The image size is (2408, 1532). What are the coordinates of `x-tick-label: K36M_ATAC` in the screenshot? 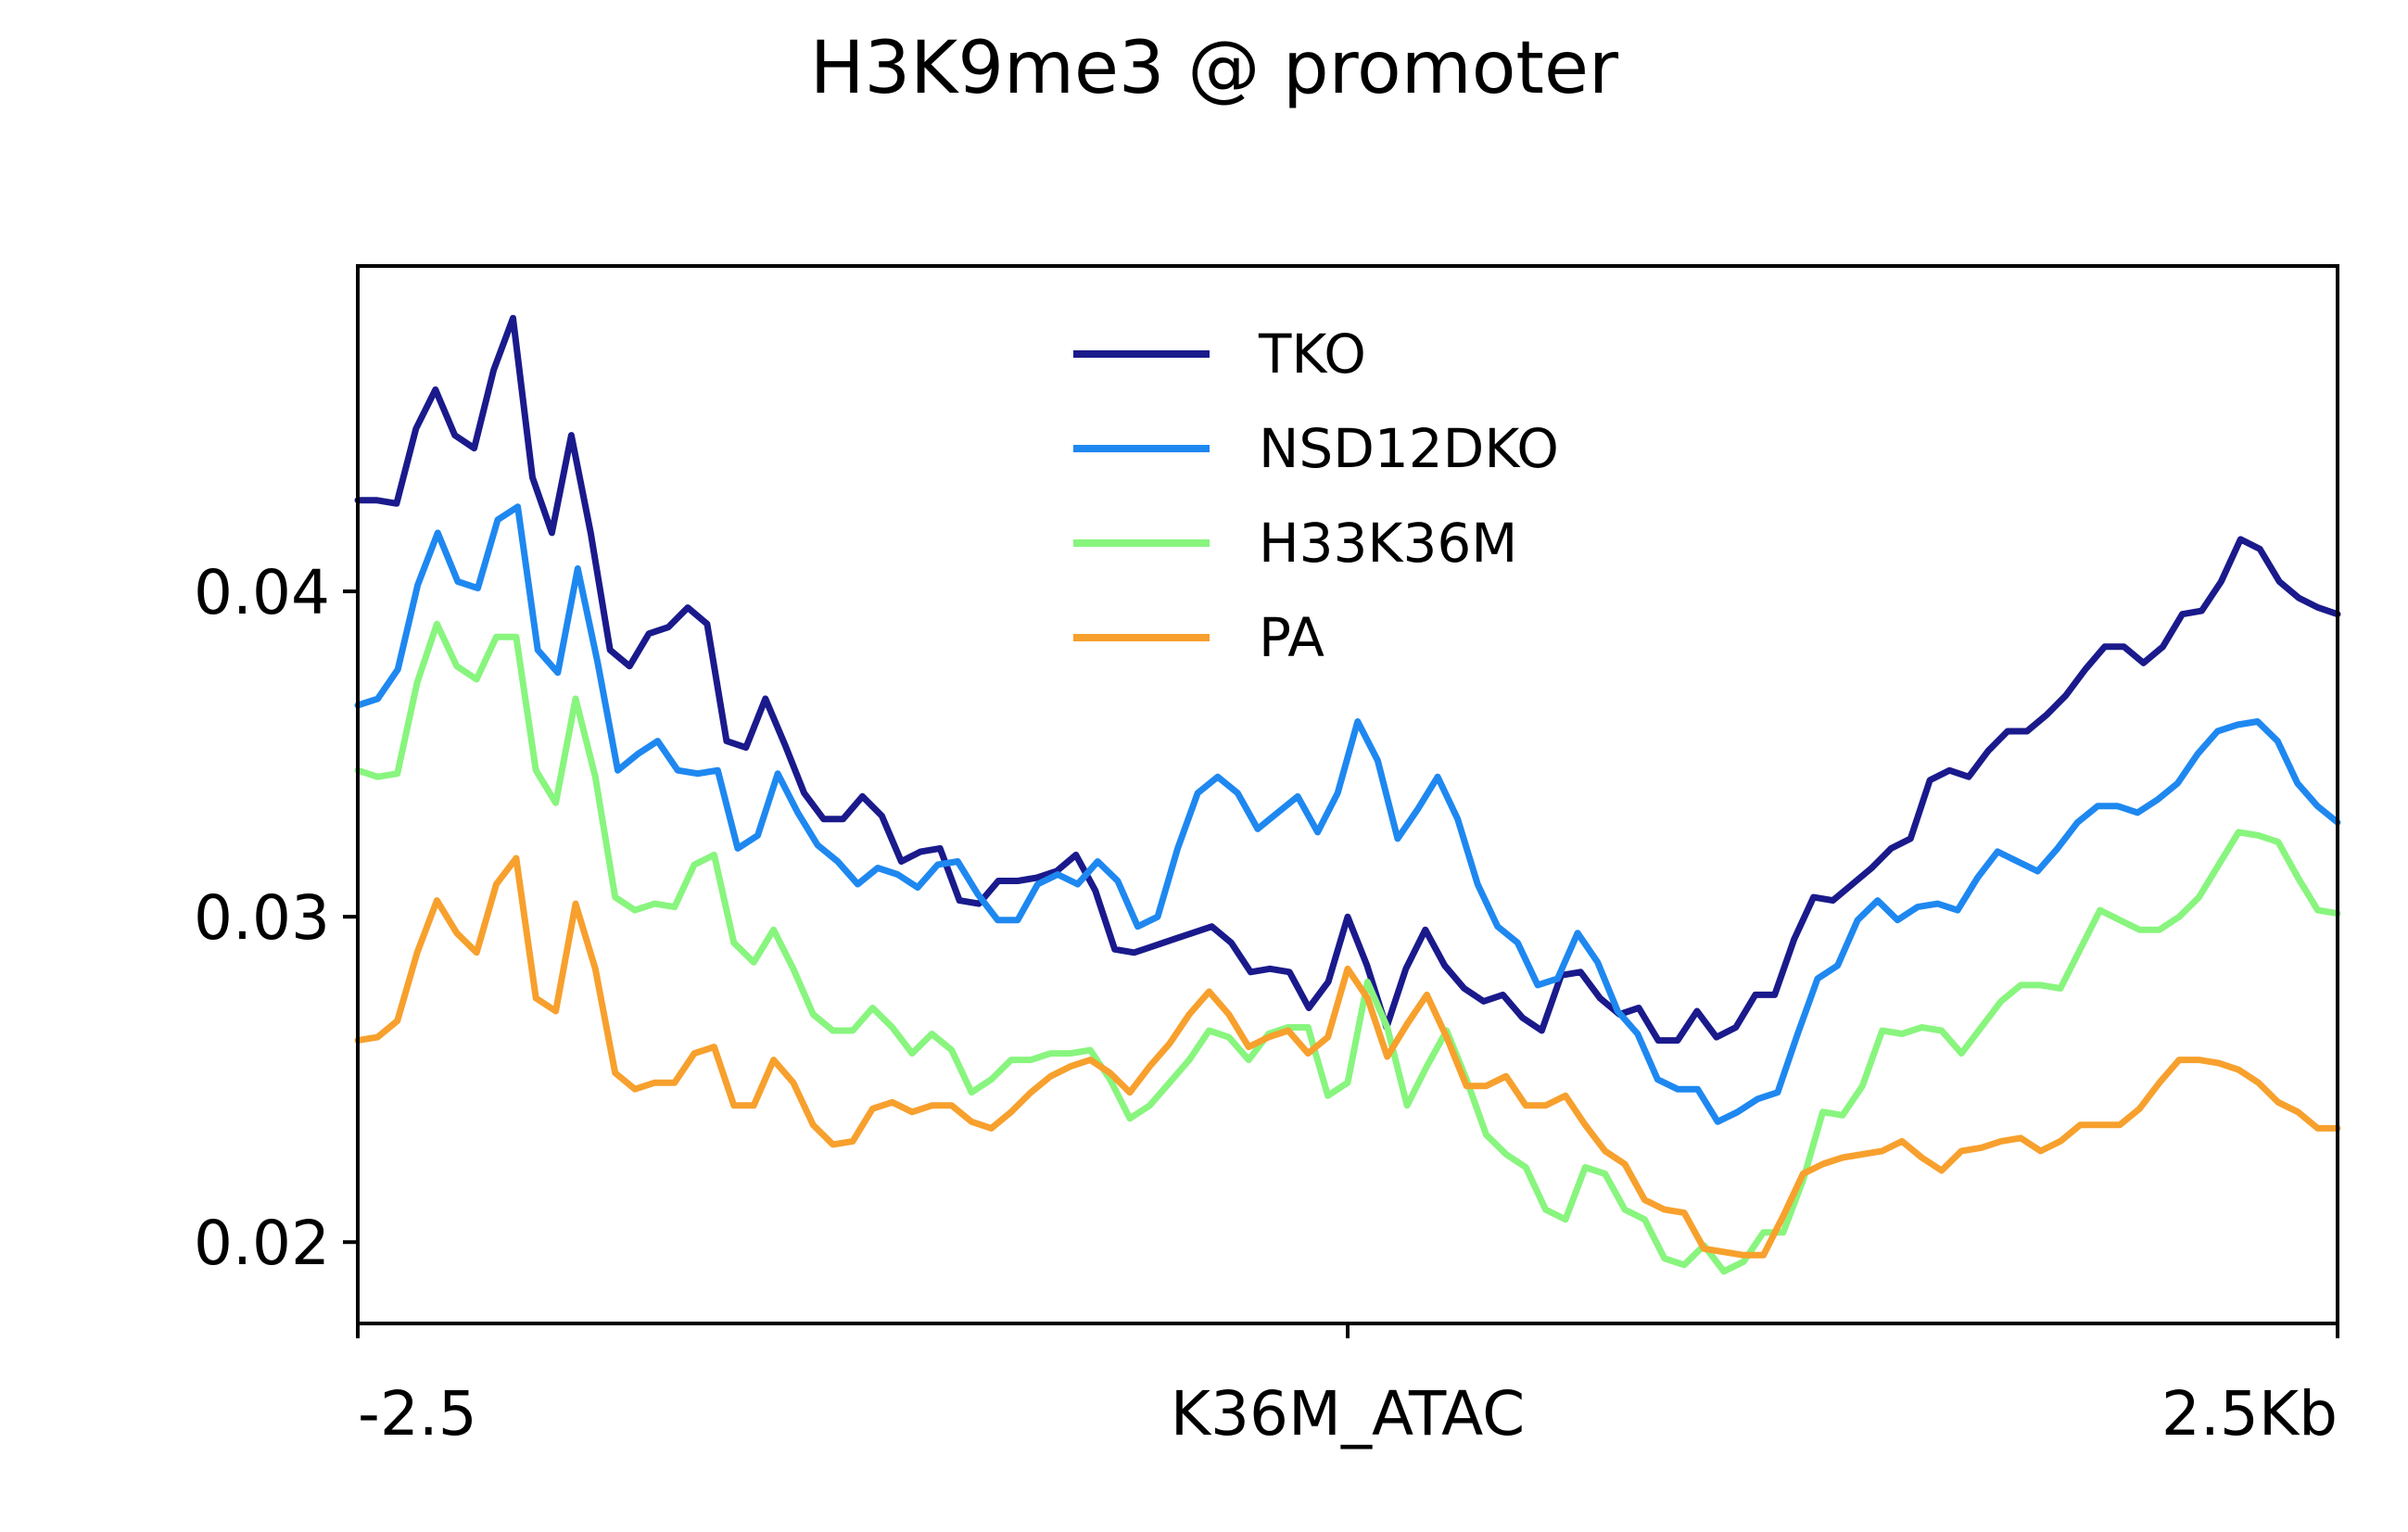 It's located at (1348, 1414).